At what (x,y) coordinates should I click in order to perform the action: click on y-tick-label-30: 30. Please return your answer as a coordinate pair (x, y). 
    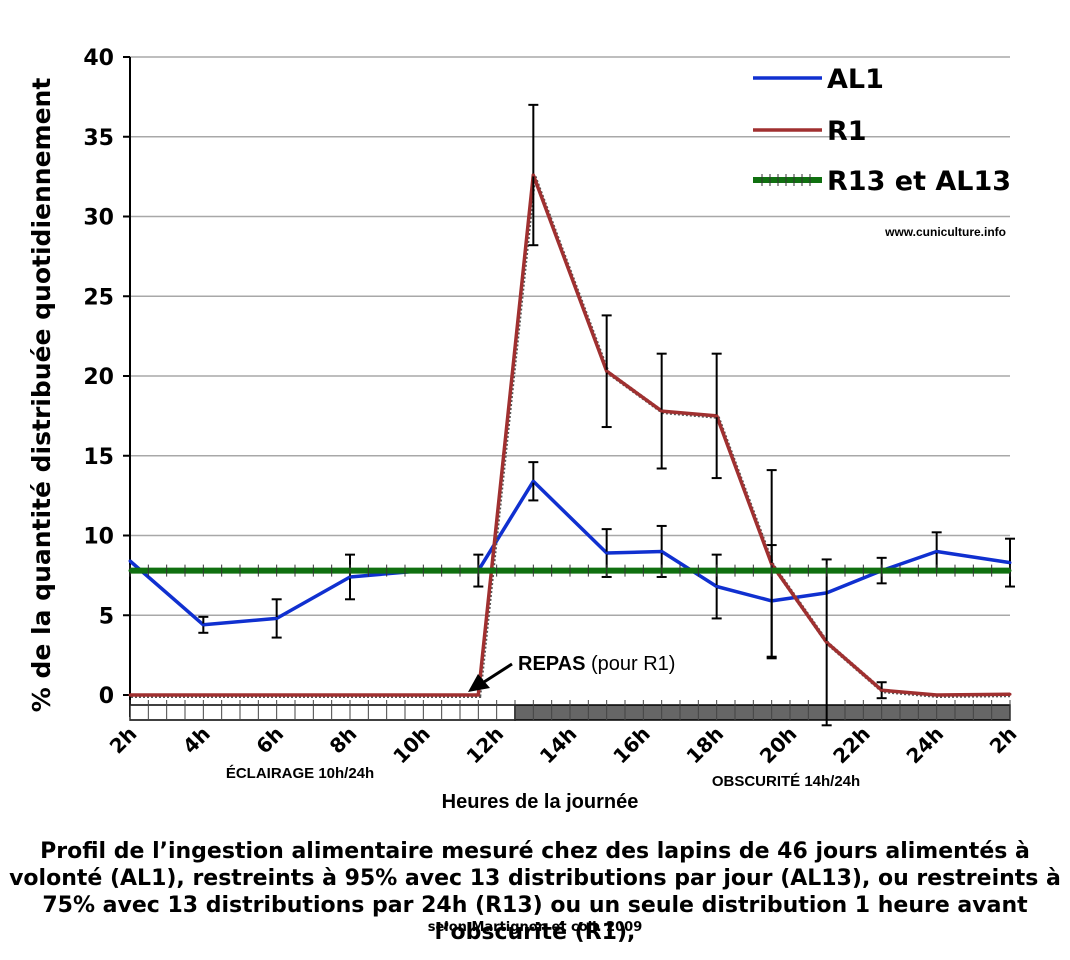
    Looking at the image, I should click on (98, 218).